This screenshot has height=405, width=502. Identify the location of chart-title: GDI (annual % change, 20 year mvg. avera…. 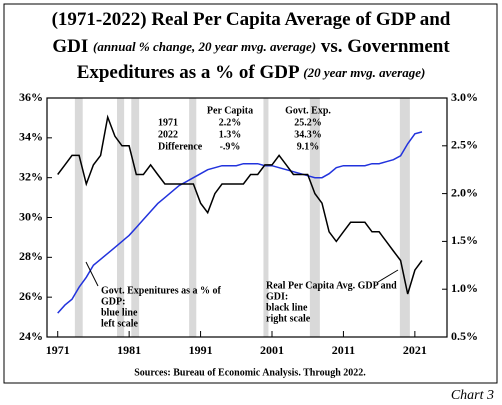
(251, 46).